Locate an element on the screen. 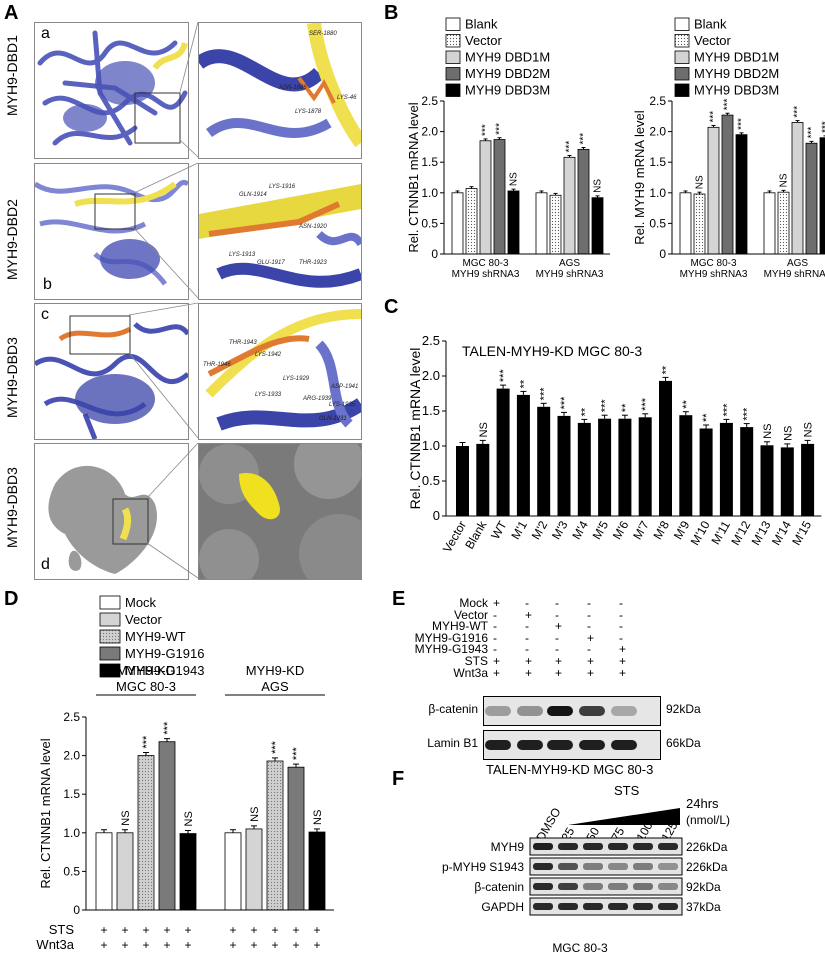  residue-label: LYS-1942 is located at coordinates (268, 355).